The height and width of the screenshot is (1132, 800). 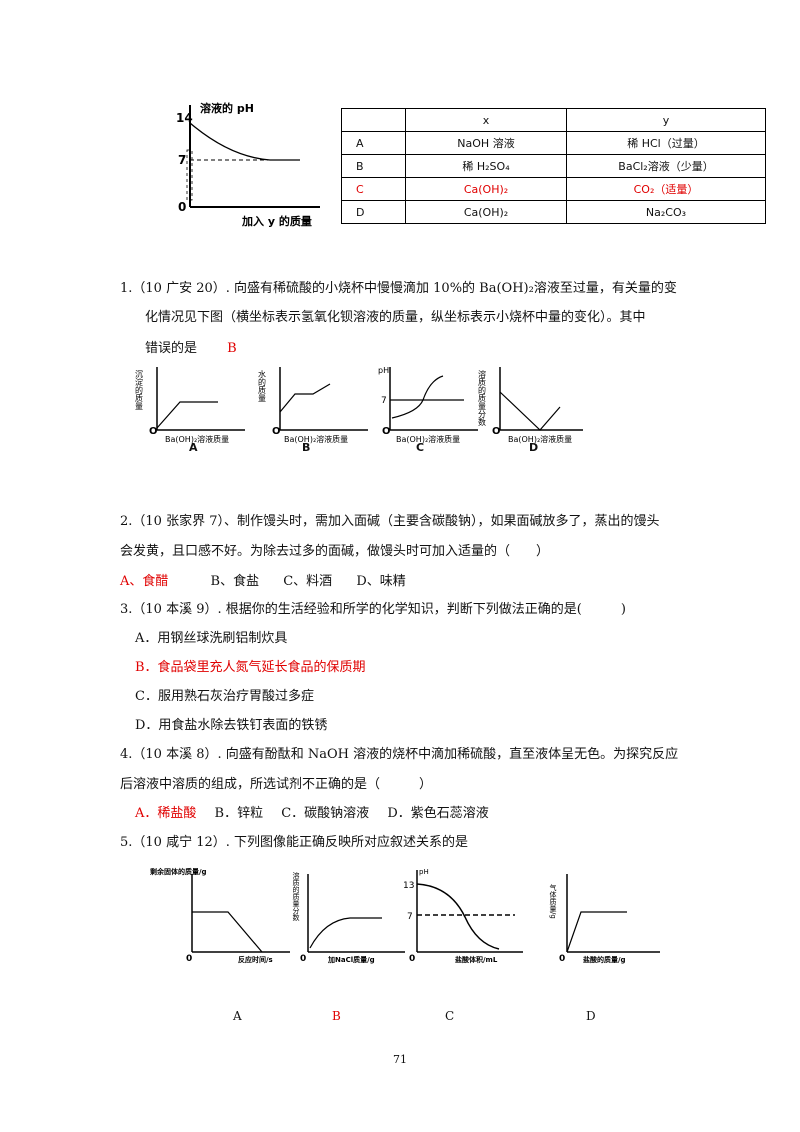 What do you see at coordinates (144, 581) in the screenshot?
I see `q2-option-a: A、食醋` at bounding box center [144, 581].